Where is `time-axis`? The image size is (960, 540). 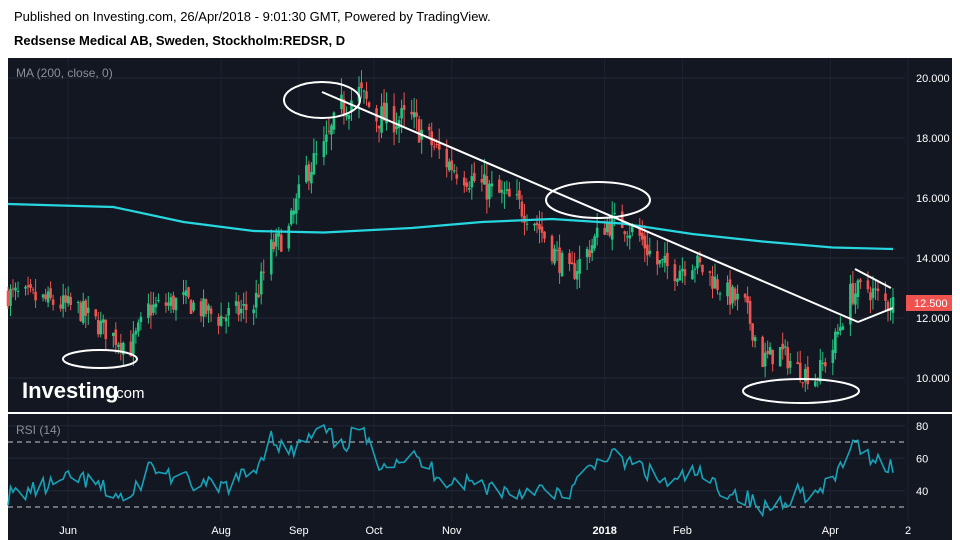
time-axis is located at coordinates (480, 531).